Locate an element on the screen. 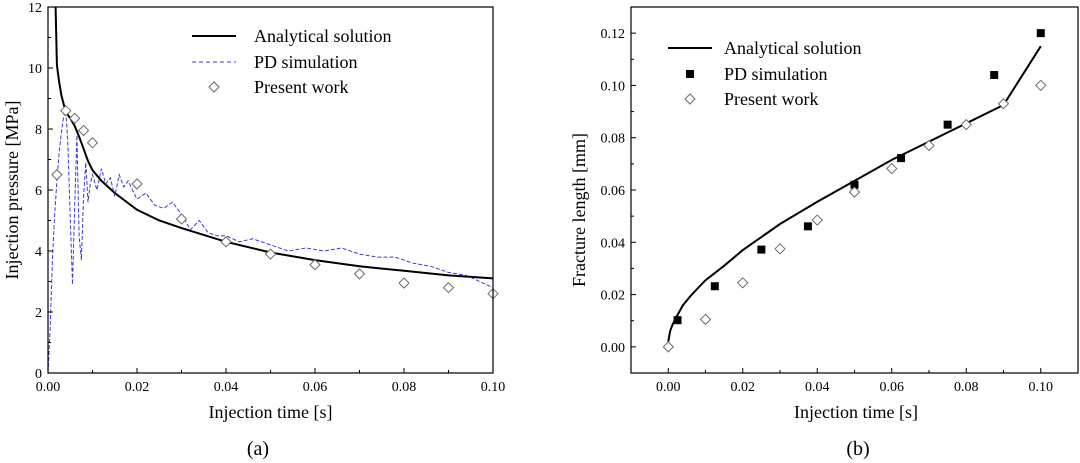 This screenshot has height=463, width=1080. chart-b-x-tick-label: 0.08 is located at coordinates (966, 387).